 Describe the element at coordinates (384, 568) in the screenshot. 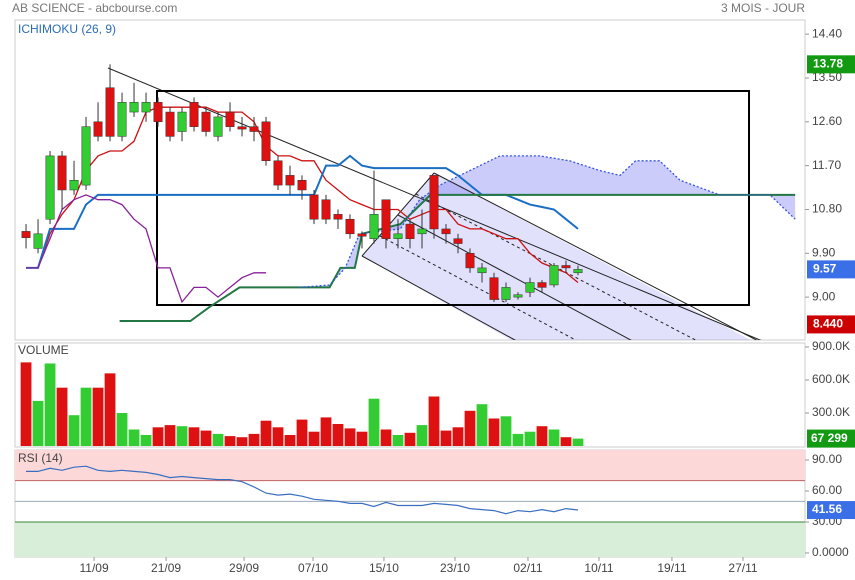

I see `x-tick-label: 15/10` at that location.